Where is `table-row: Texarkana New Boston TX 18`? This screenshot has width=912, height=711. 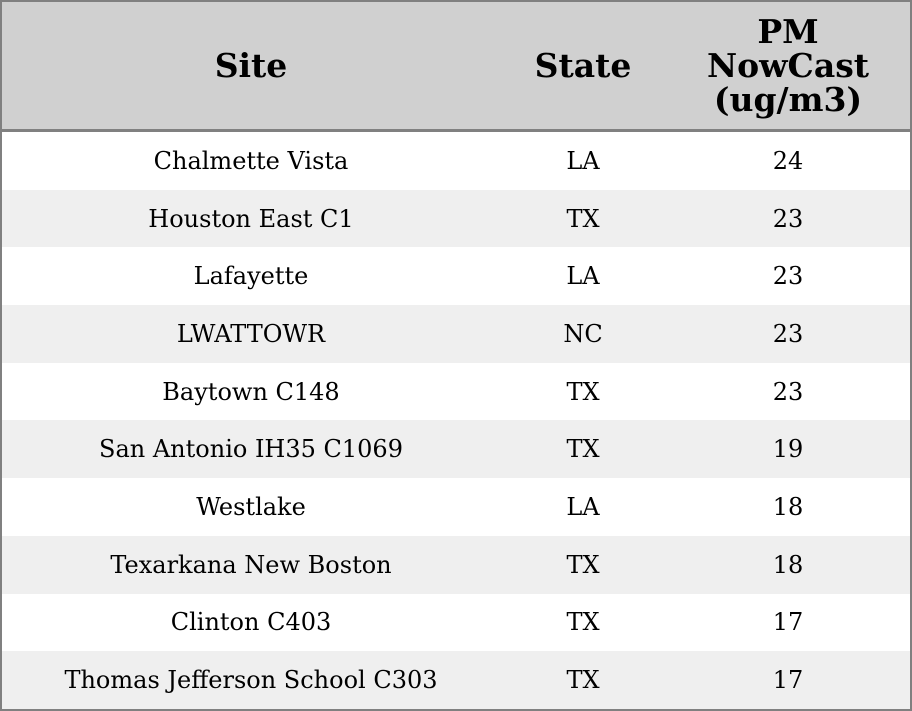 table-row: Texarkana New Boston TX 18 is located at coordinates (456, 564).